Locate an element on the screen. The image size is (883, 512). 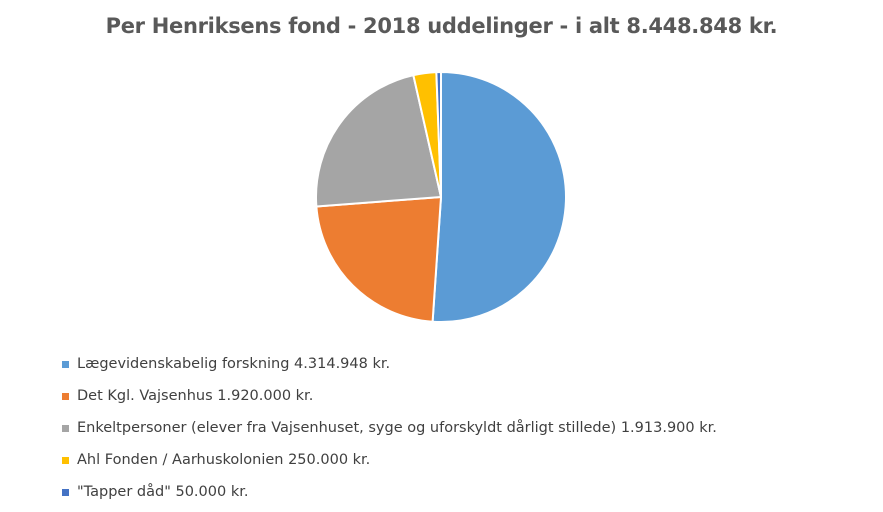
legend-label: "Tapper dåd" 50.000 kr. is located at coordinates (163, 492).